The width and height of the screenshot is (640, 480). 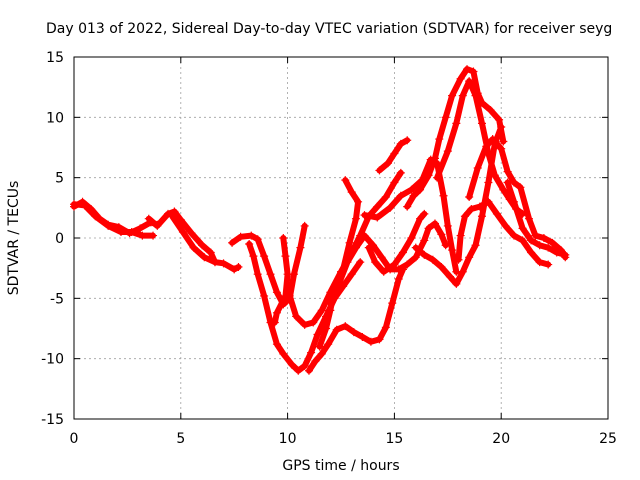 I want to click on x-tick-label: 0, so click(x=74, y=439).